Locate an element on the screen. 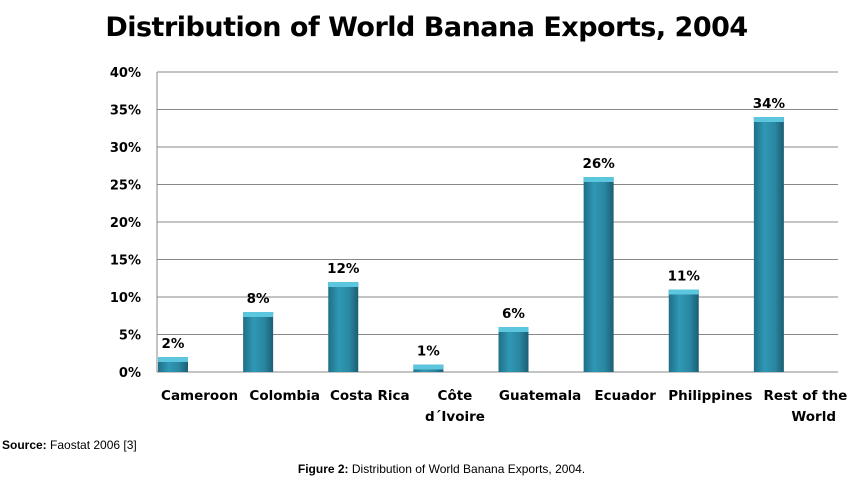 The height and width of the screenshot is (488, 853). y-tick-label: 30% is located at coordinates (125, 148).